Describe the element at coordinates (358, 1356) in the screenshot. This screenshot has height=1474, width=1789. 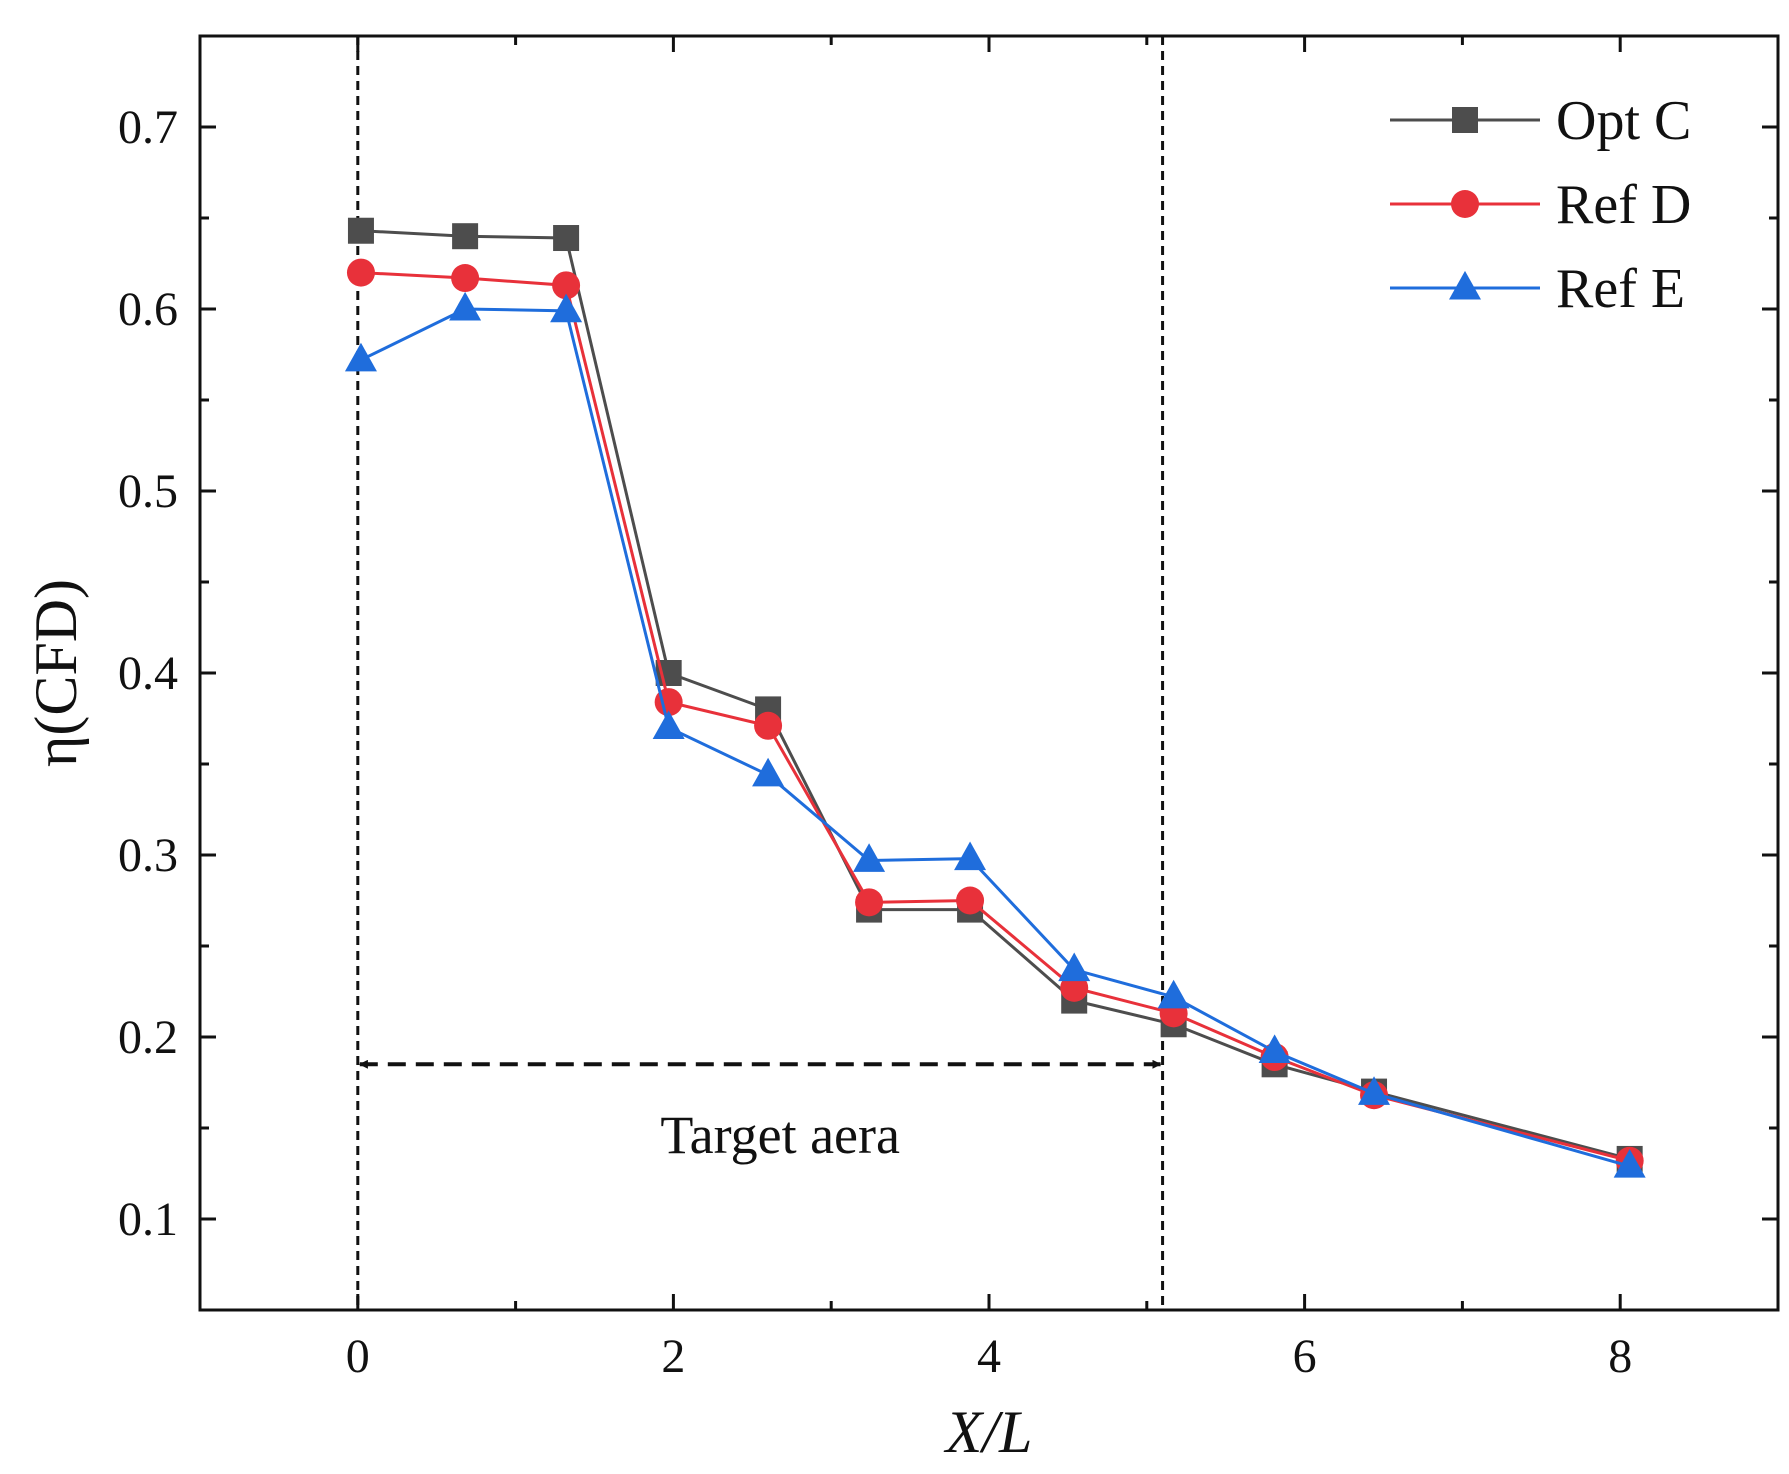
I see `x-tick-label: 0` at that location.